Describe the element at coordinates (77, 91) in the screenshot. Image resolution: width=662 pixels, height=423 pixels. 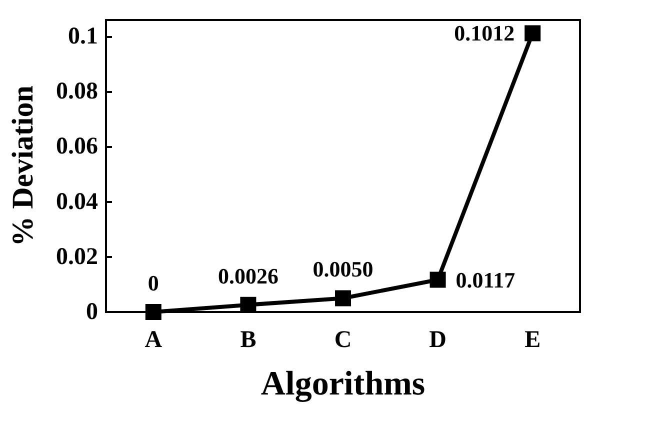
I see `y-tick-label: 0.08` at that location.